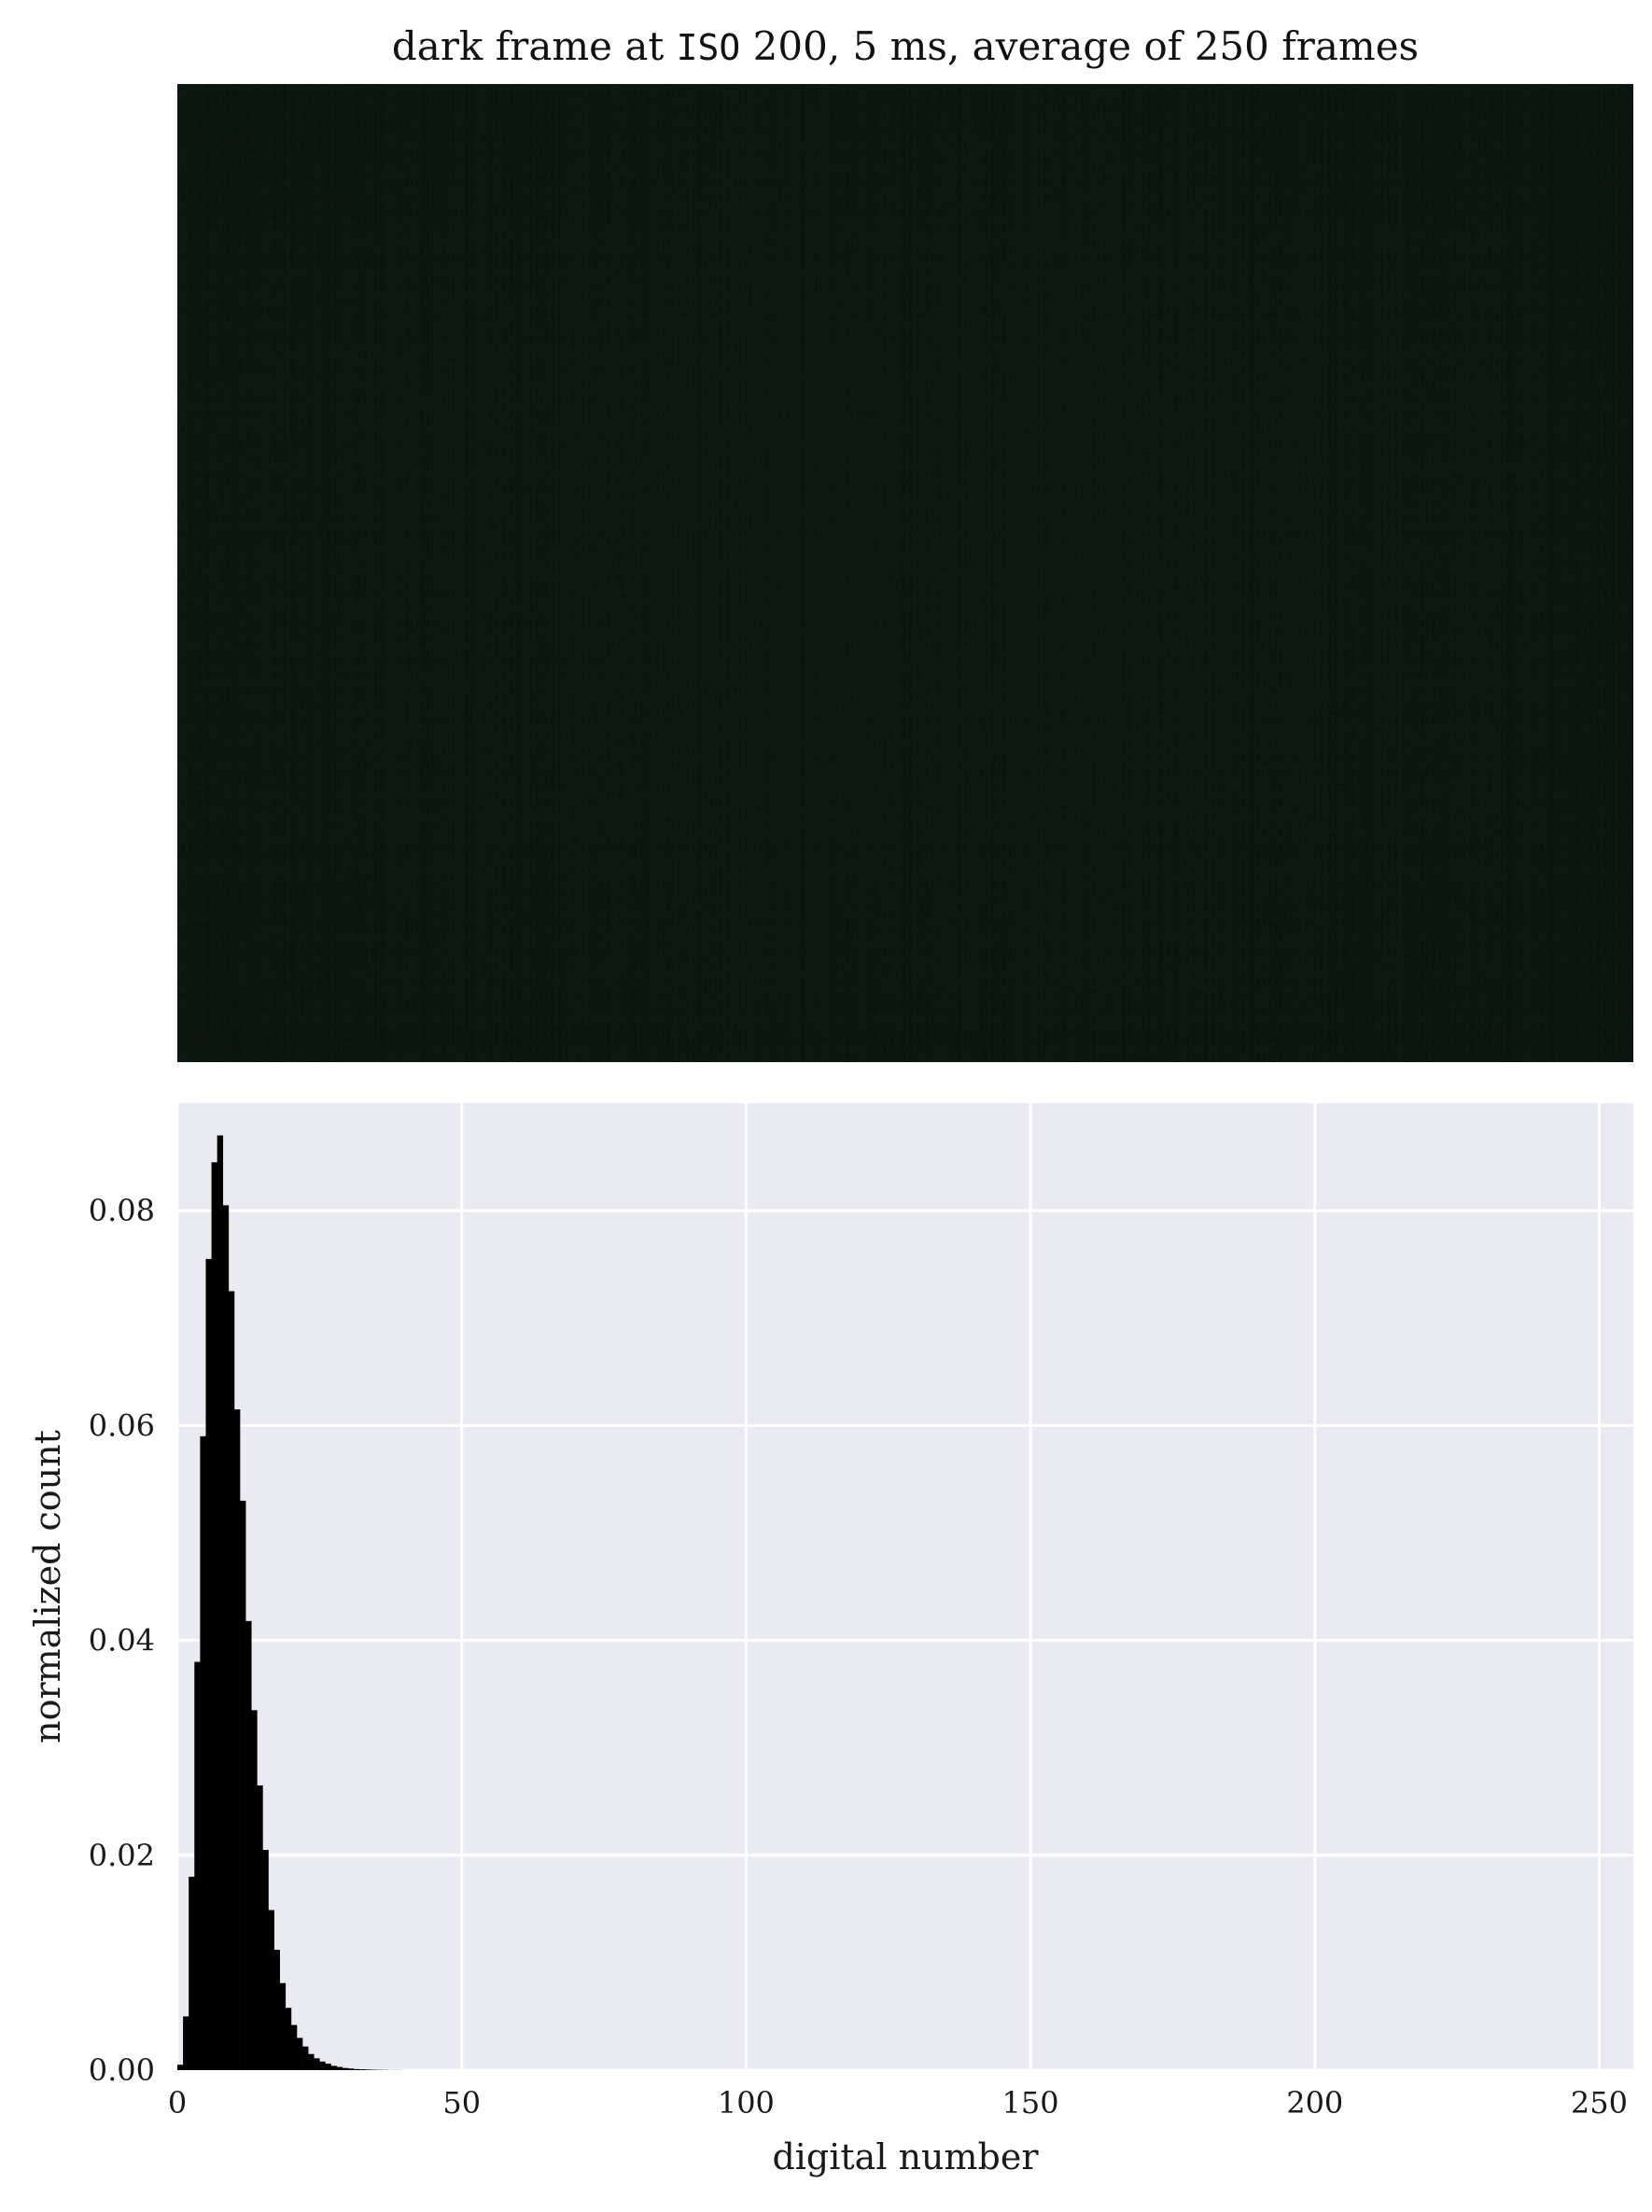 This screenshot has height=2212, width=1652. I want to click on x-tick-label: 200, so click(1314, 2103).